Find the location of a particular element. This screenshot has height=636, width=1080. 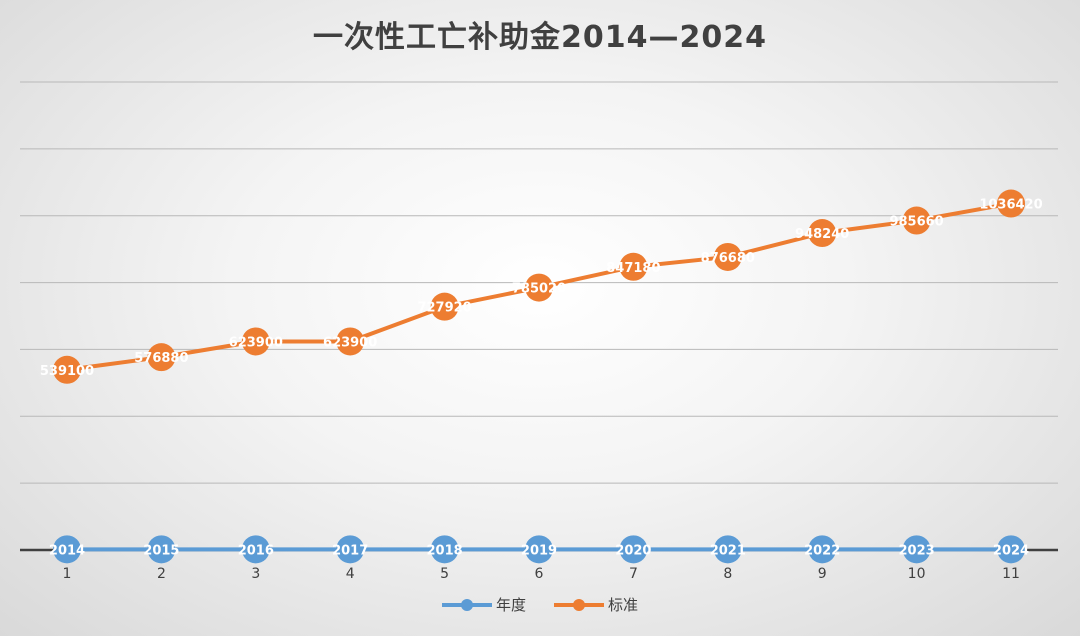

legend: 年度 标准 is located at coordinates (540, 604).